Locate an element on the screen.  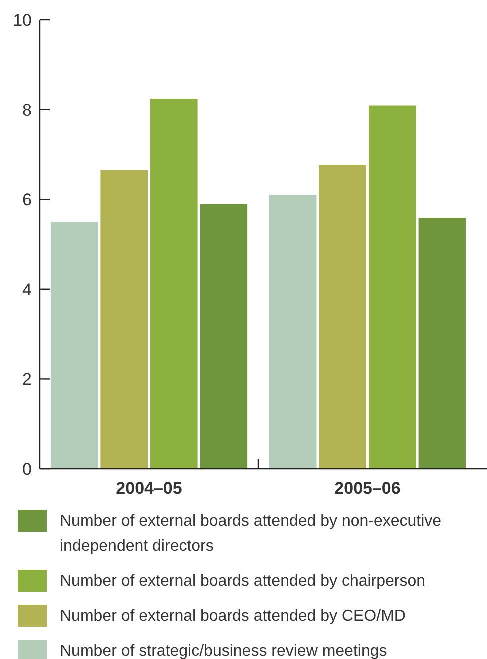
y-tick-label: 0 is located at coordinates (27, 469).